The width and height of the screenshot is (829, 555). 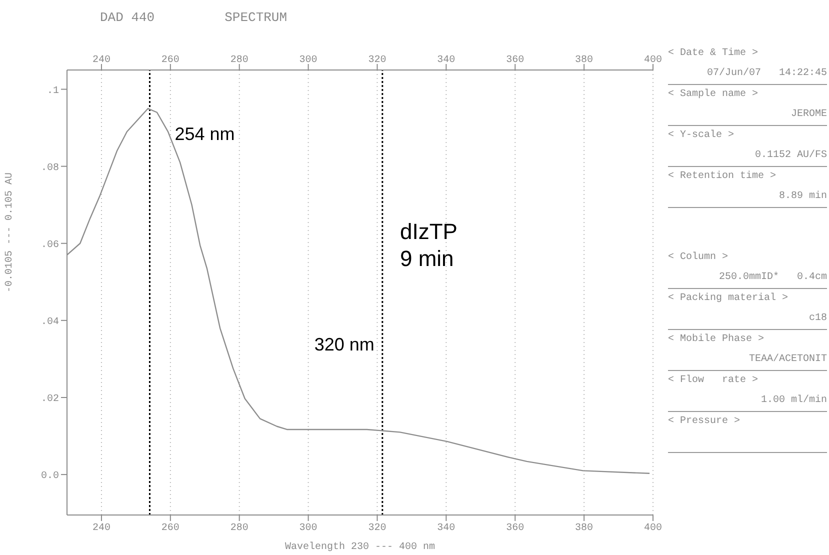 What do you see at coordinates (584, 60) in the screenshot?
I see `x-tick-label: 380` at bounding box center [584, 60].